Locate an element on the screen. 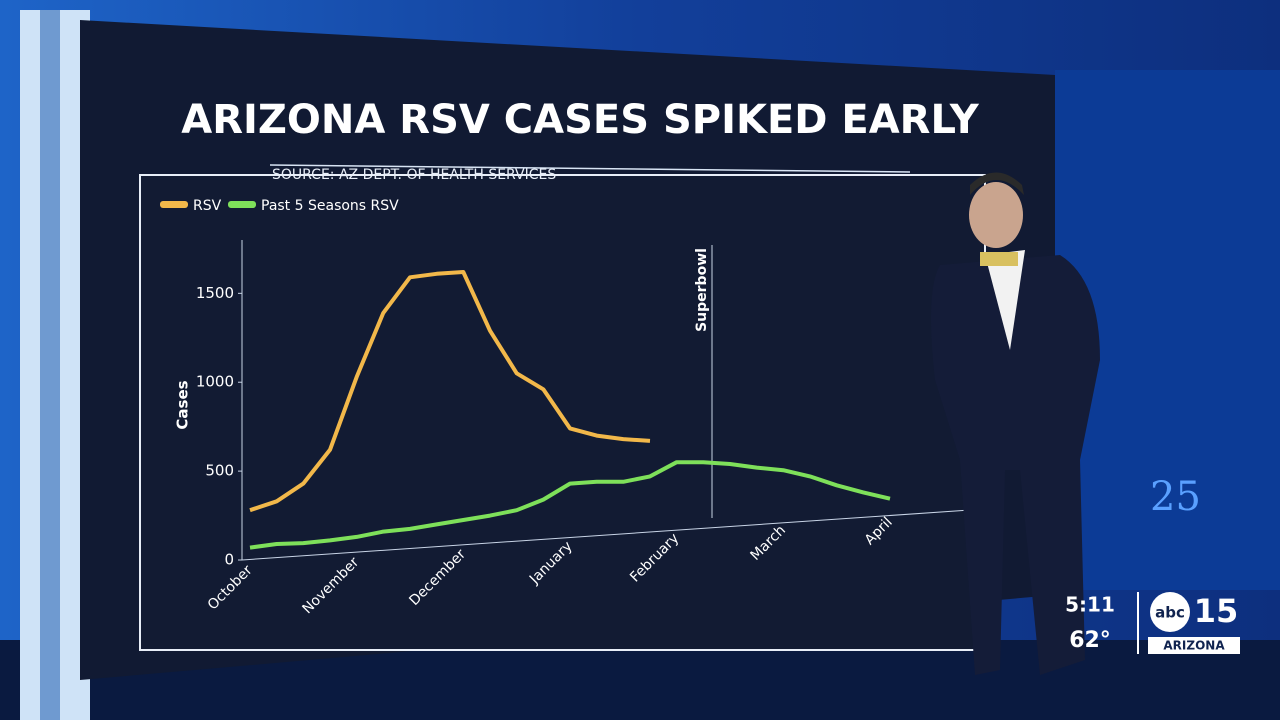 Image resolution: width=1280 pixels, height=720 pixels. x-axis is located at coordinates (606, 535).